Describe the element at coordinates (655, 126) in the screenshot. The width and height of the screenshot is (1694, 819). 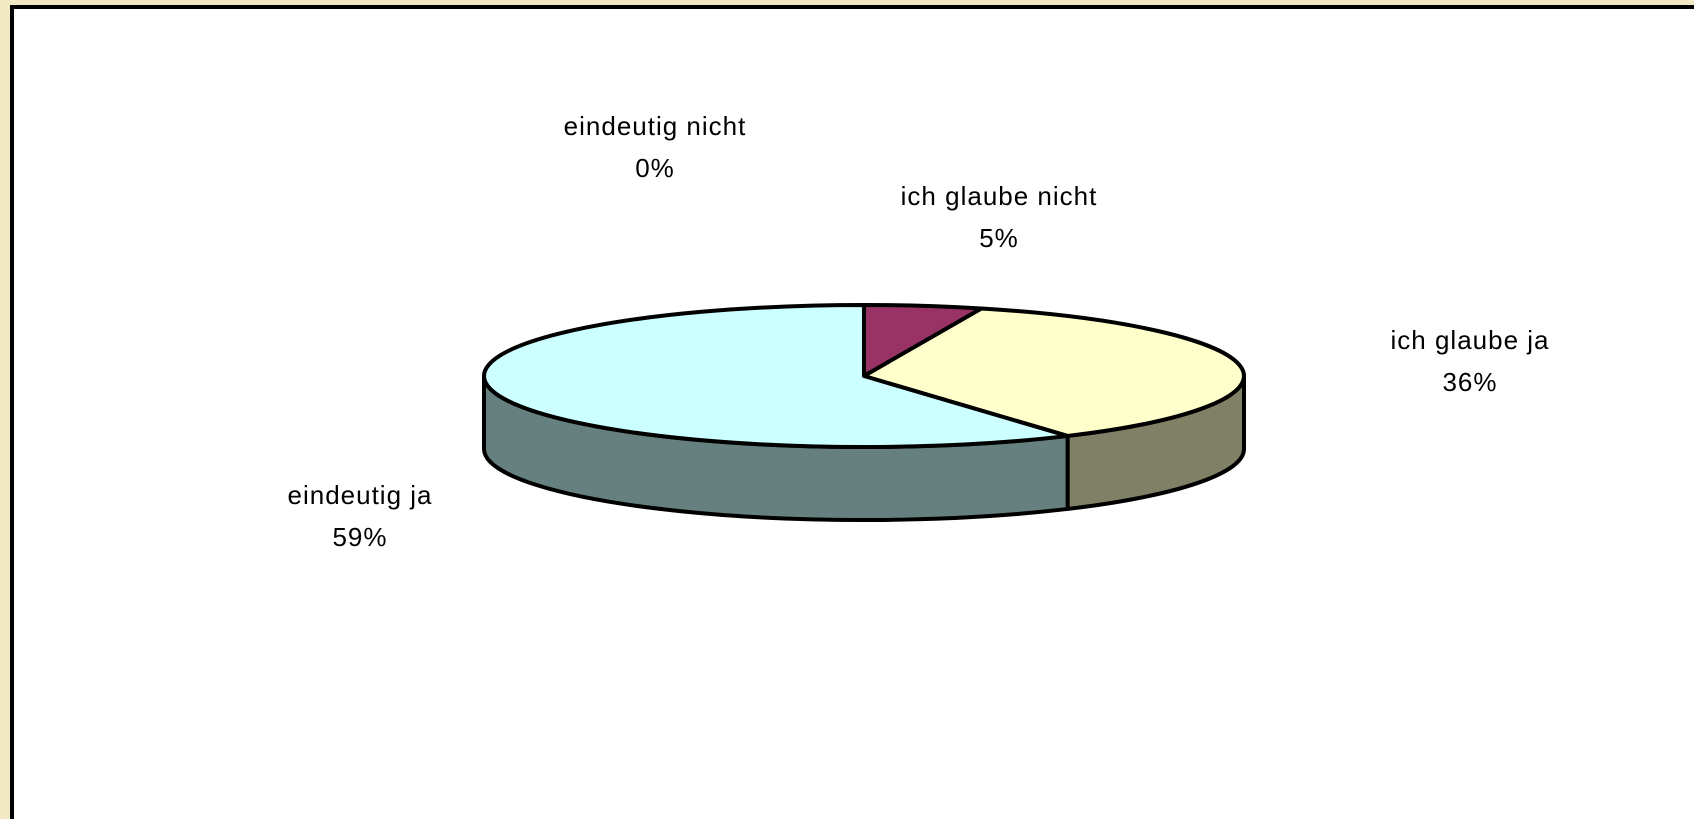
I see `slice-label: eindeutig nicht` at that location.